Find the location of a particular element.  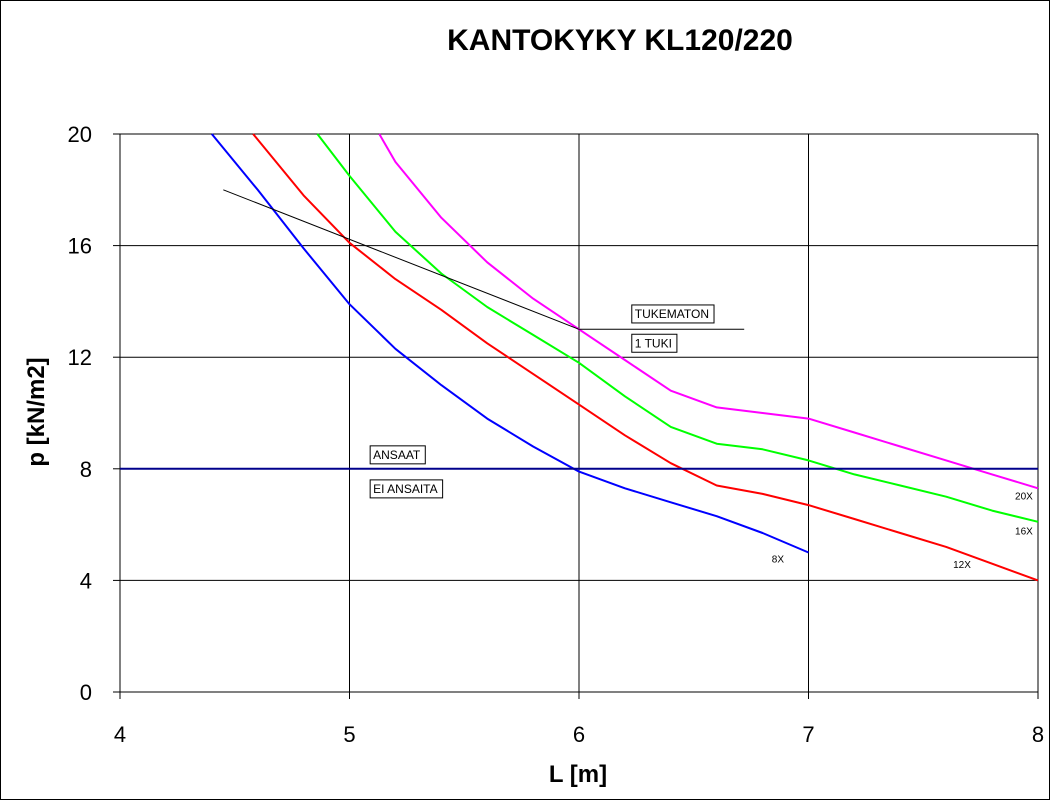

x-tick-label: 7 is located at coordinates (808, 734).